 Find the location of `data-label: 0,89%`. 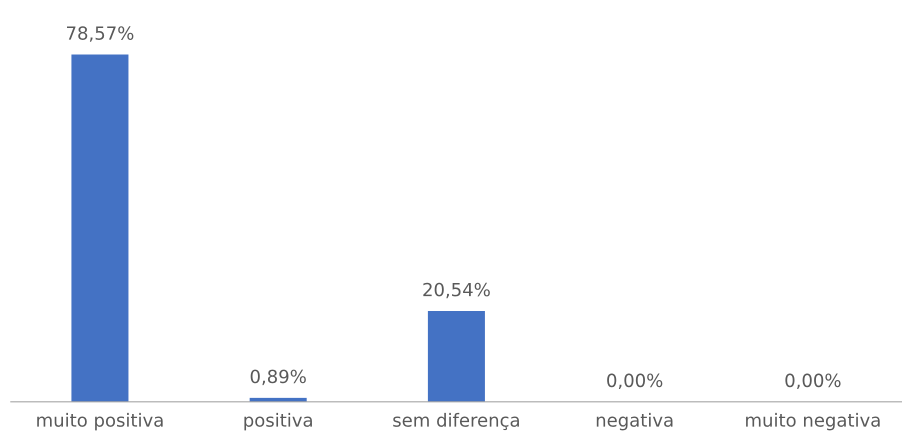

data-label: 0,89% is located at coordinates (278, 378).